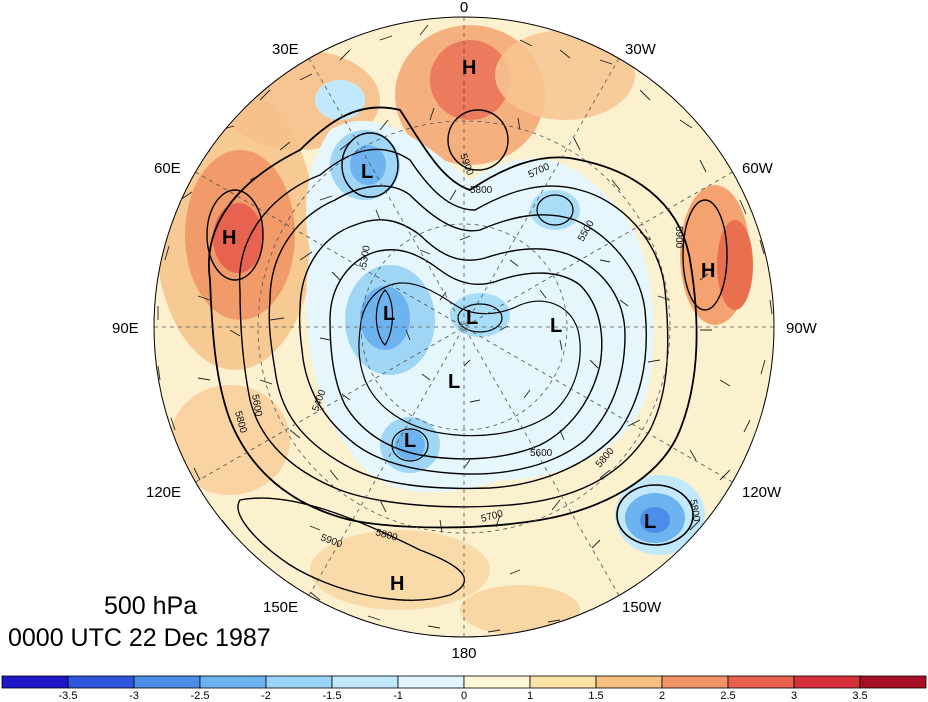  Describe the element at coordinates (68, 696) in the screenshot. I see `colorbar-tick-label: -3.5` at that location.